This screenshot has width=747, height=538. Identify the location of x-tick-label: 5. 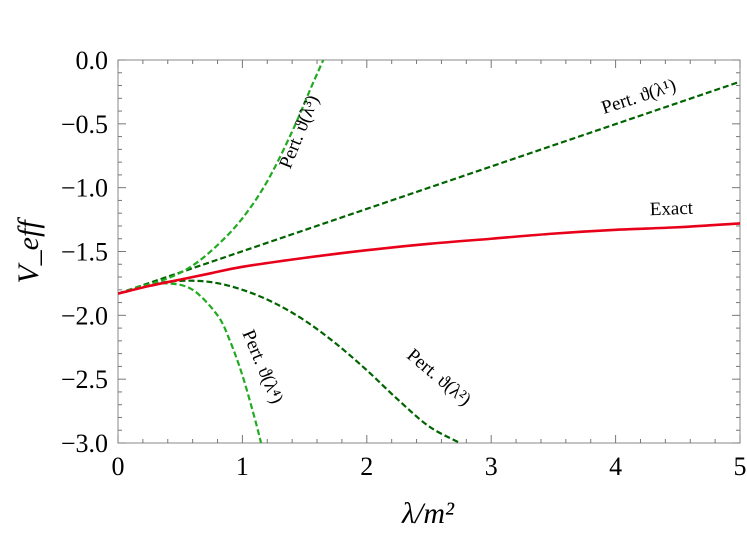
(740, 466).